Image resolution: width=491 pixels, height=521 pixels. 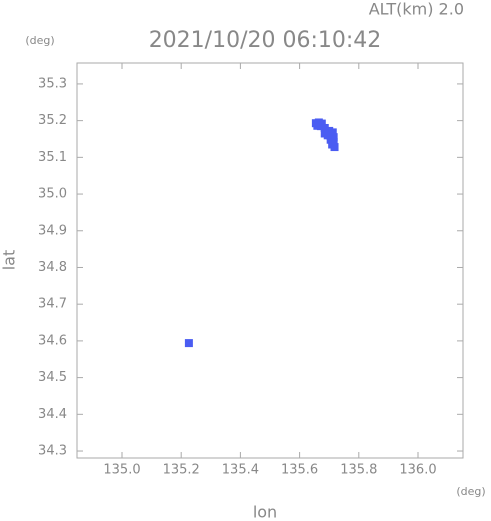 I want to click on y-tick-label: 34.6, so click(x=52, y=340).